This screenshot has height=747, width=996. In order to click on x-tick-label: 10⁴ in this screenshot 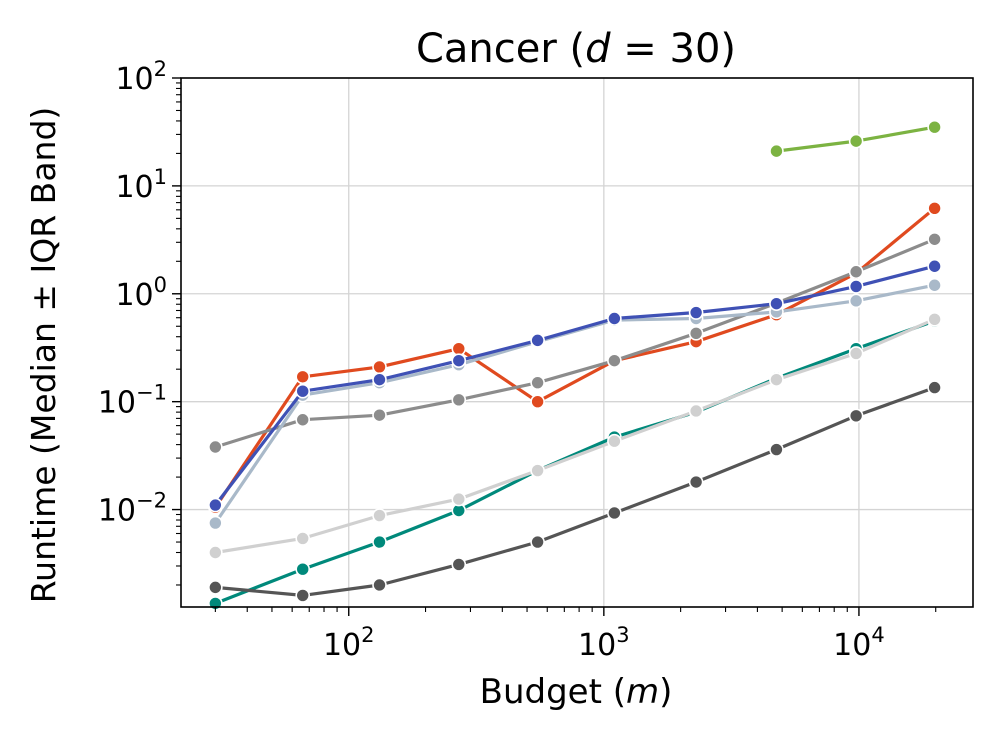, I will do `click(859, 643)`.